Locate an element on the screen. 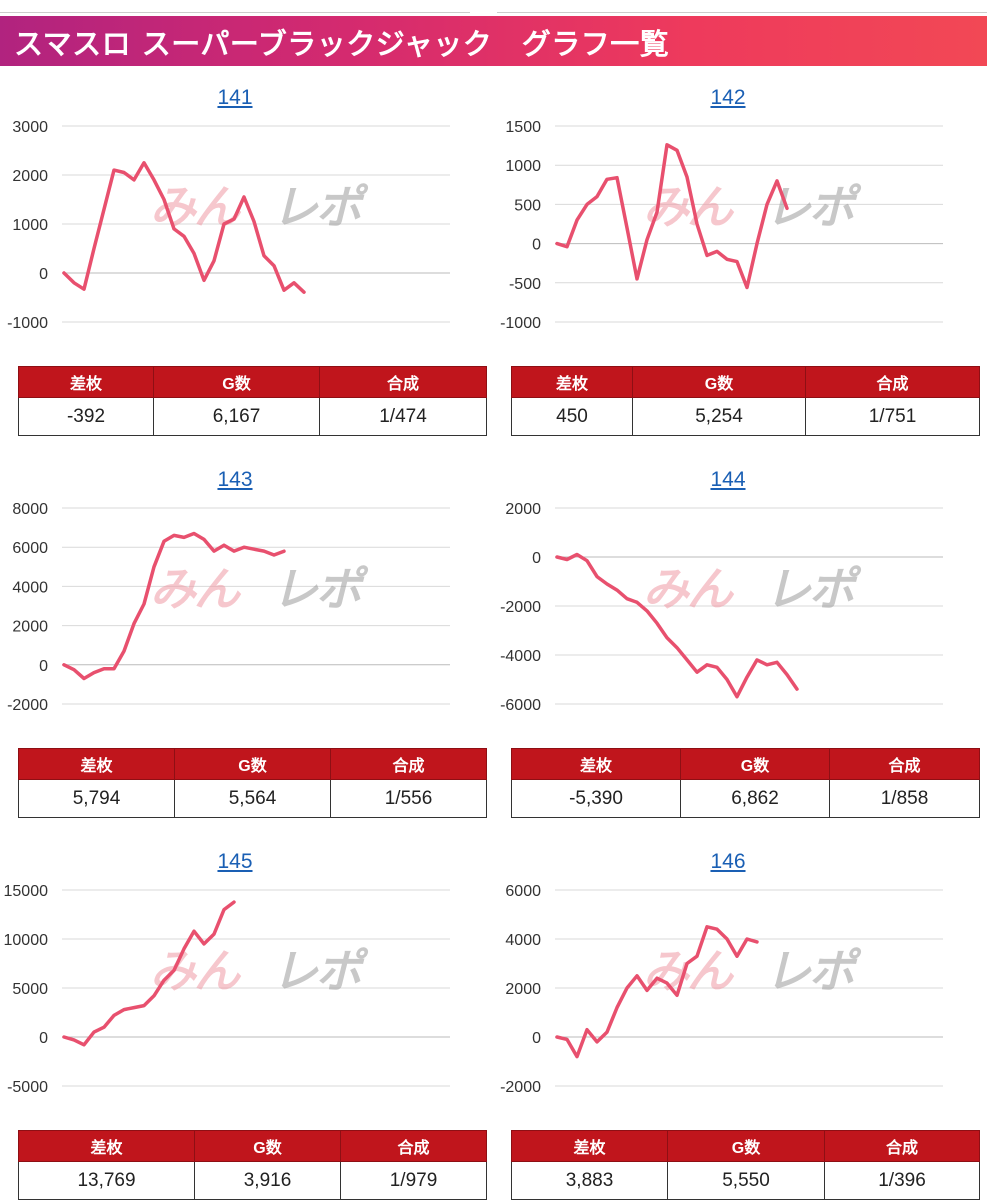  chart-title-link: 143 is located at coordinates (235, 479).